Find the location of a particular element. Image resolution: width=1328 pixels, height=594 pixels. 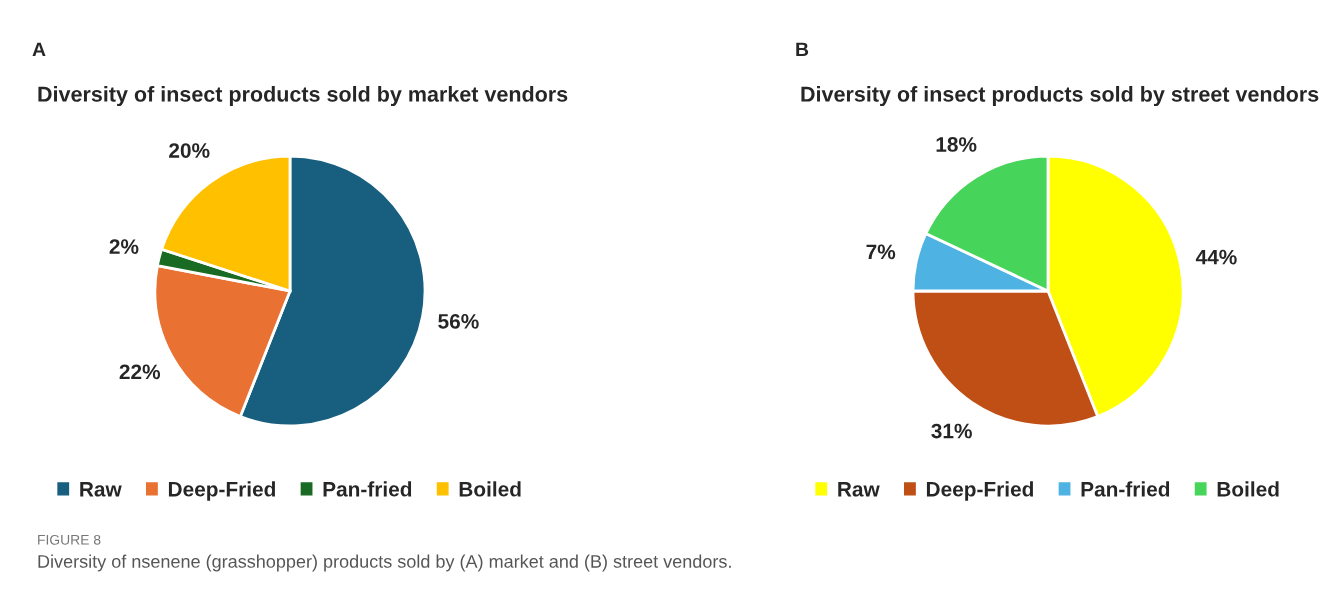

data-label: 2% is located at coordinates (124, 246).